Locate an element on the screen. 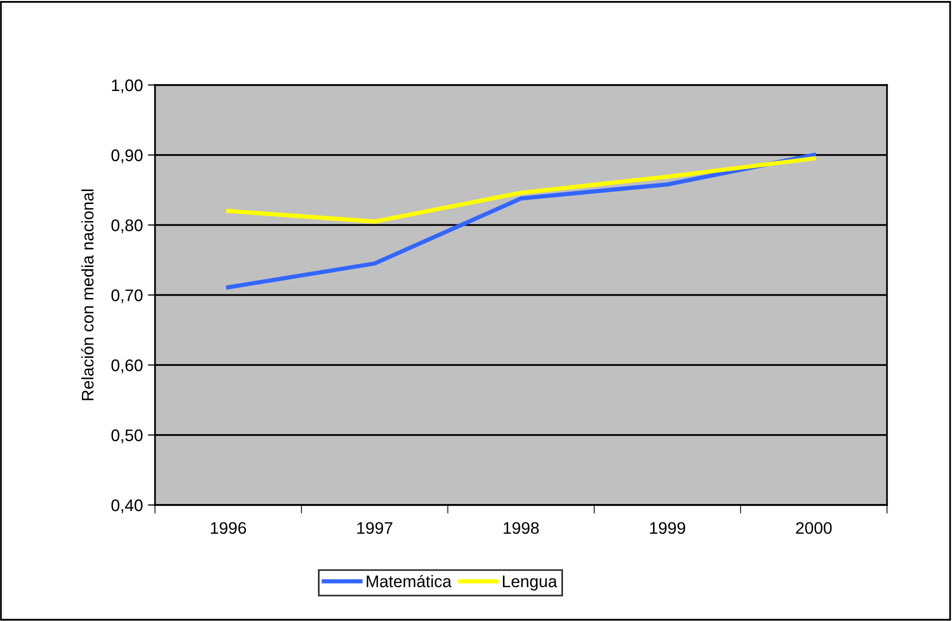 The width and height of the screenshot is (952, 621). y-tick-label: 1,00 is located at coordinates (127, 86).